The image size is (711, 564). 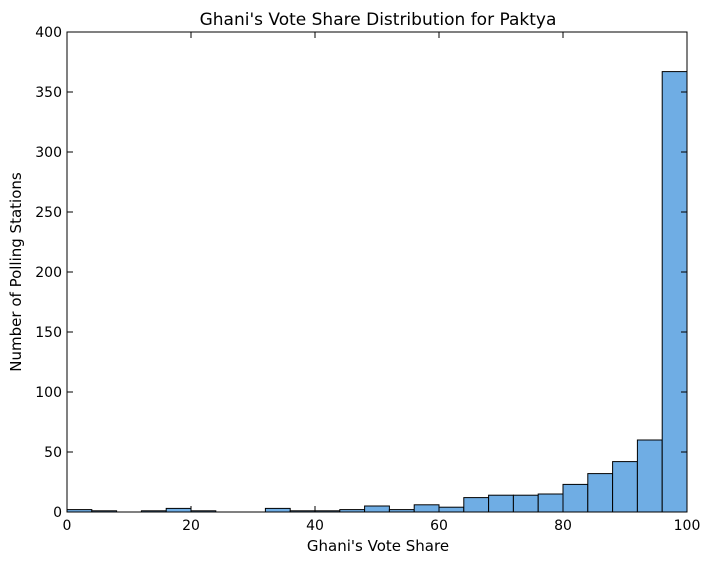 I want to click on x-tick-label: 40, so click(x=315, y=526).